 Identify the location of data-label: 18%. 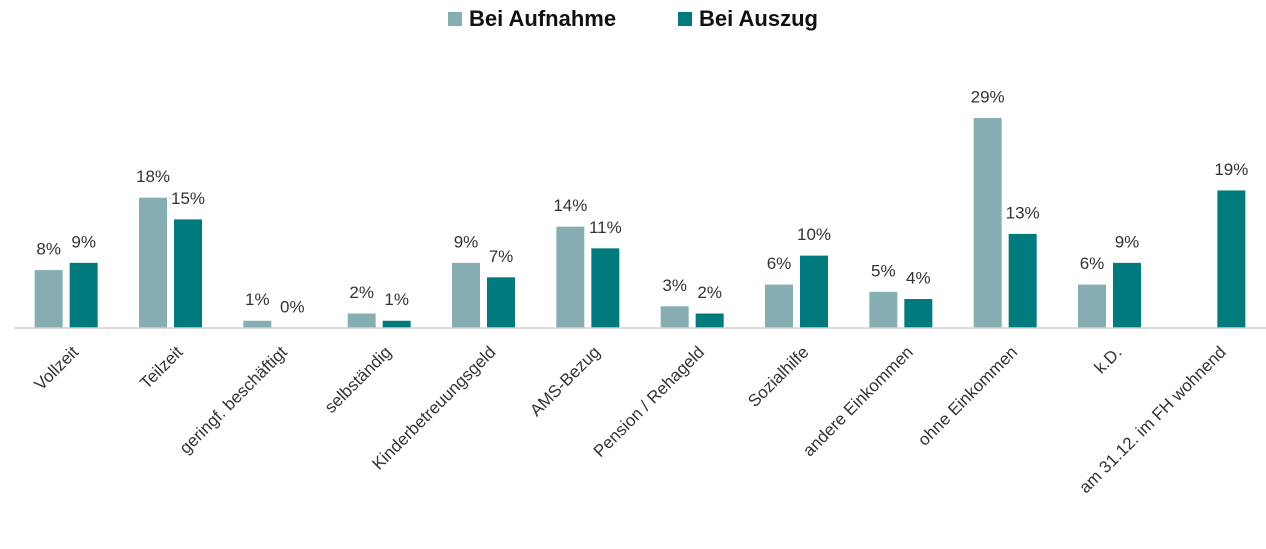
(153, 176).